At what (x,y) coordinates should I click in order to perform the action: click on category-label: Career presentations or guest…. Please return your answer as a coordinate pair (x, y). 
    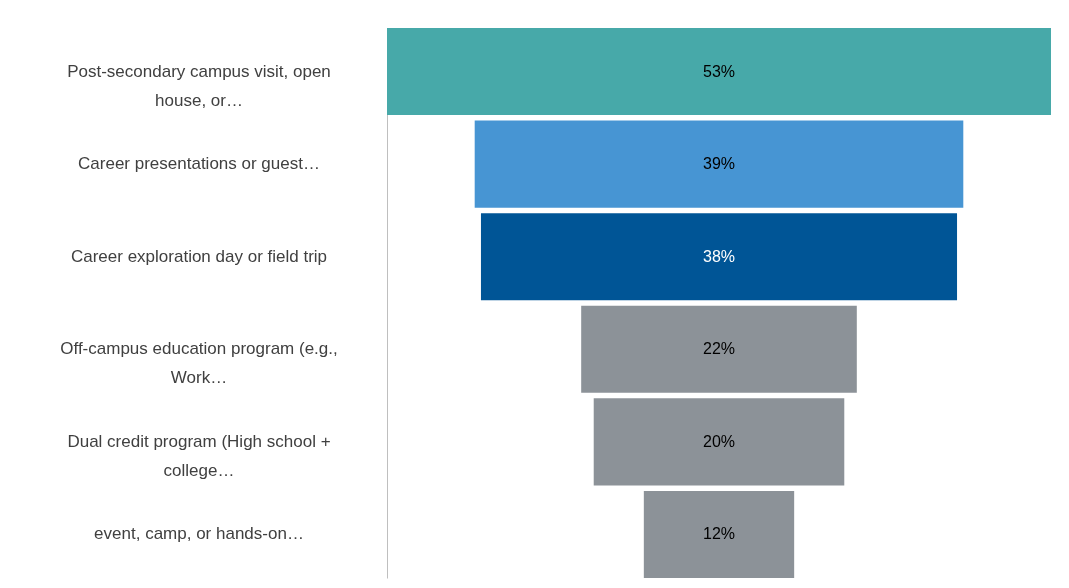
    Looking at the image, I should click on (199, 164).